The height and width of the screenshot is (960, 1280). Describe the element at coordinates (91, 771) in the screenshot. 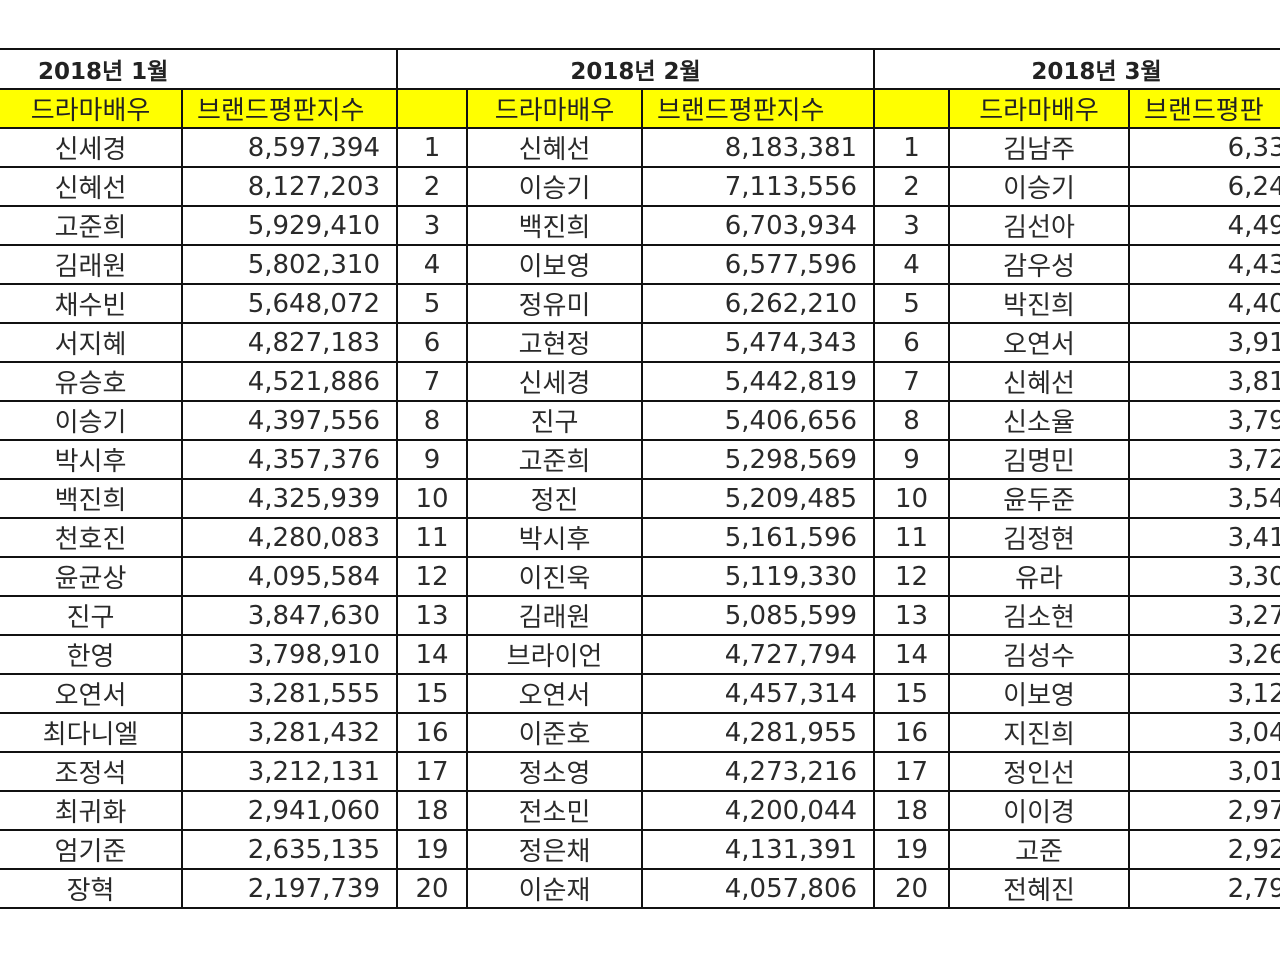

I see `jan-name-cell: 조정석` at that location.